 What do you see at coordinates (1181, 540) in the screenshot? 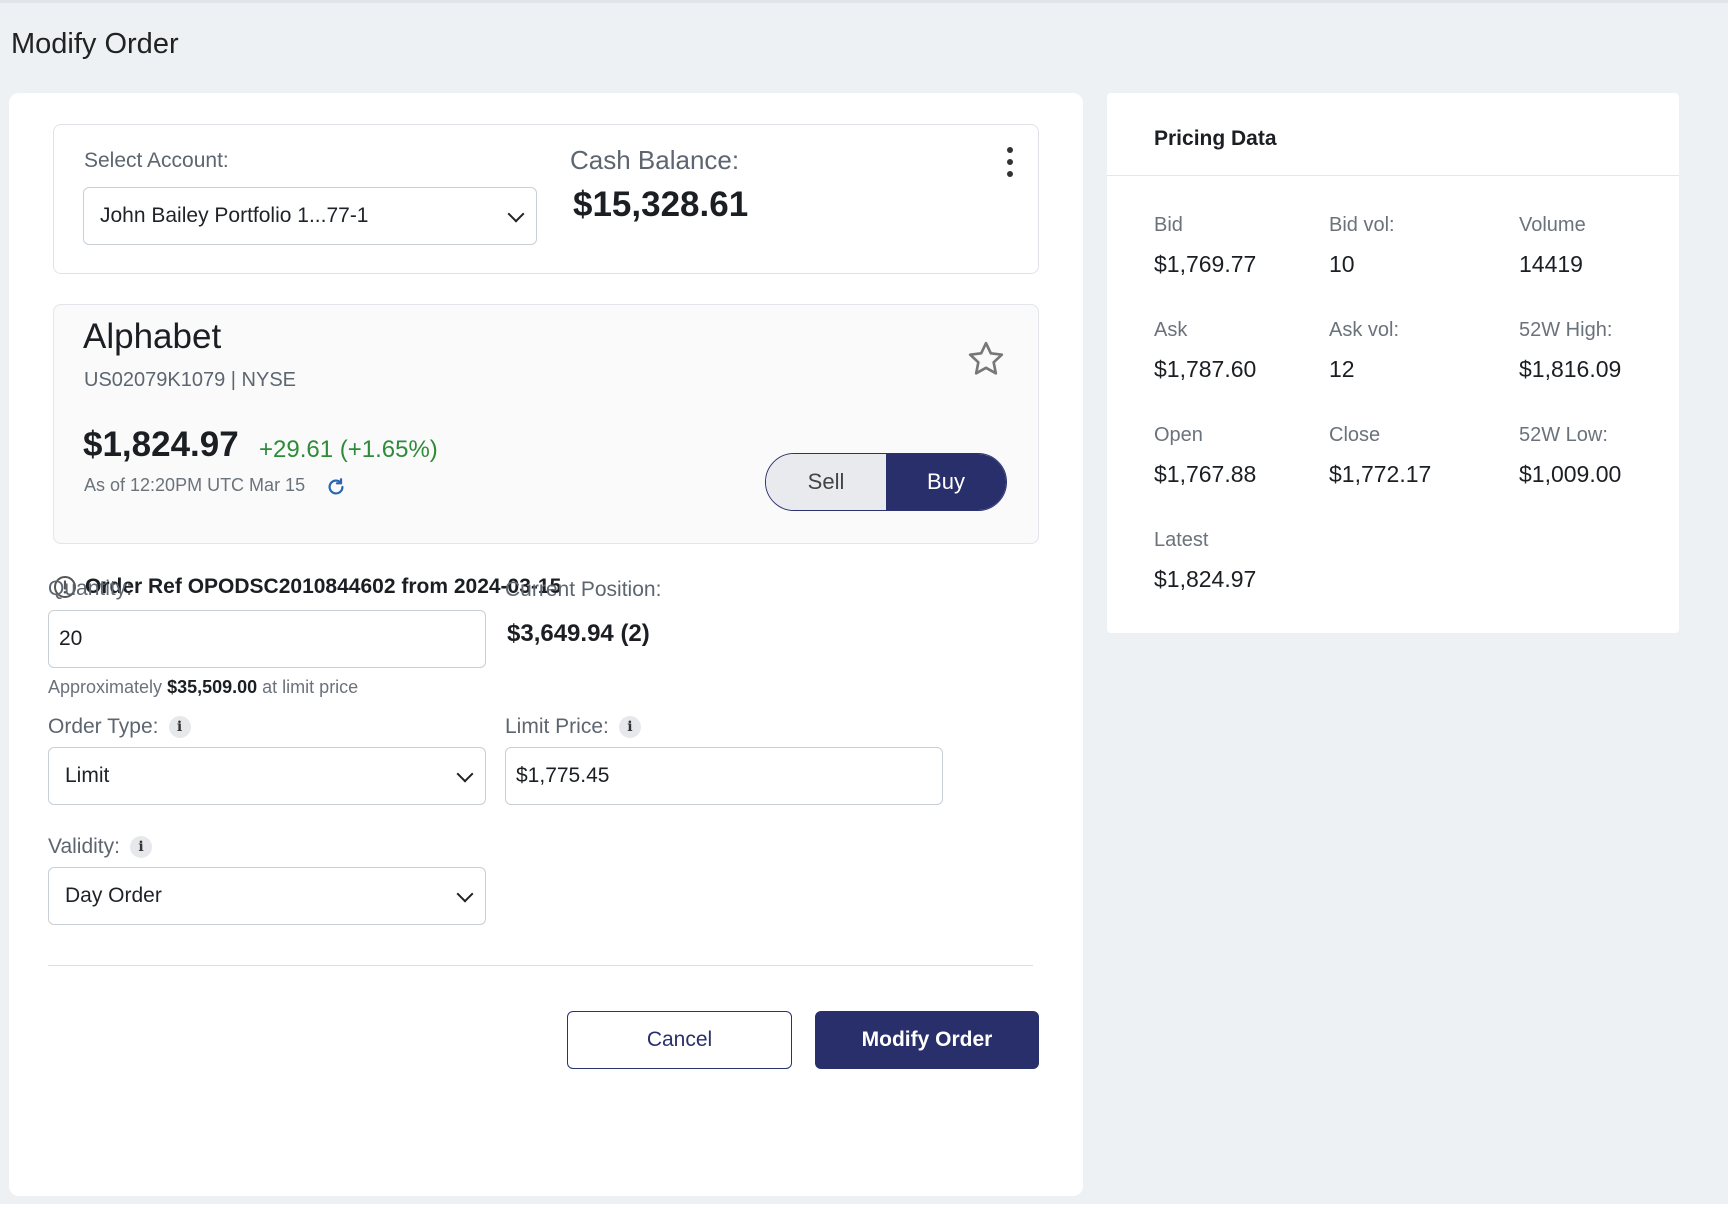
I see `latest-label: Latest` at bounding box center [1181, 540].